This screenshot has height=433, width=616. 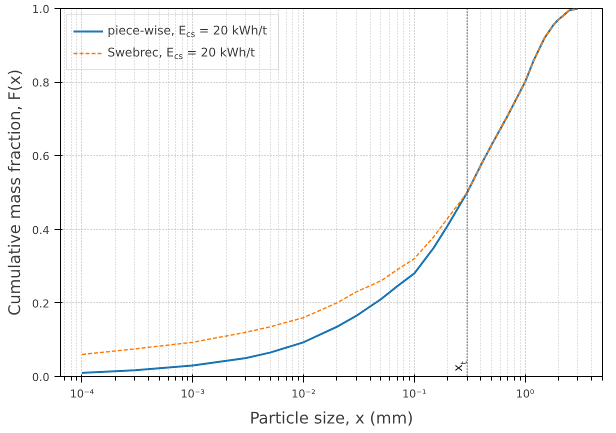 What do you see at coordinates (525, 394) in the screenshot?
I see `x-tick-label: 10⁰` at bounding box center [525, 394].